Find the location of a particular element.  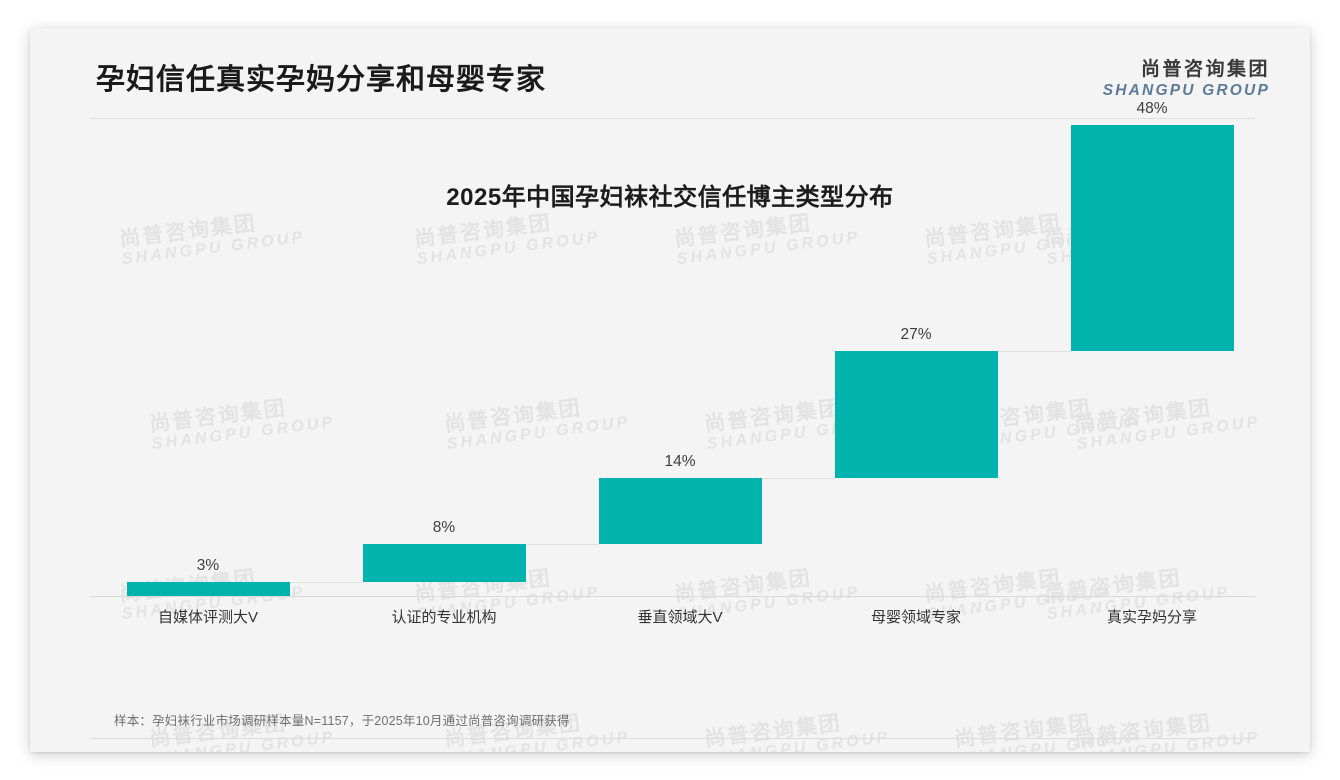

chart-bar-value-label: 8% is located at coordinates (444, 528).